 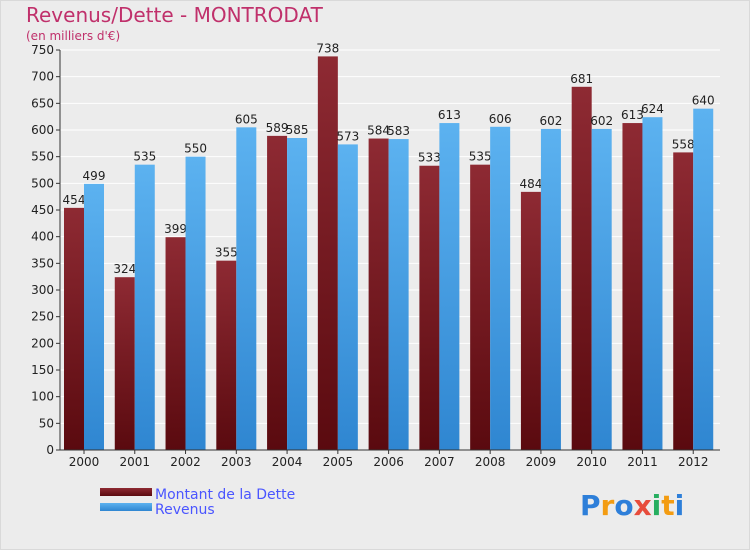 I want to click on y-tick-label: 200, so click(x=42, y=343).